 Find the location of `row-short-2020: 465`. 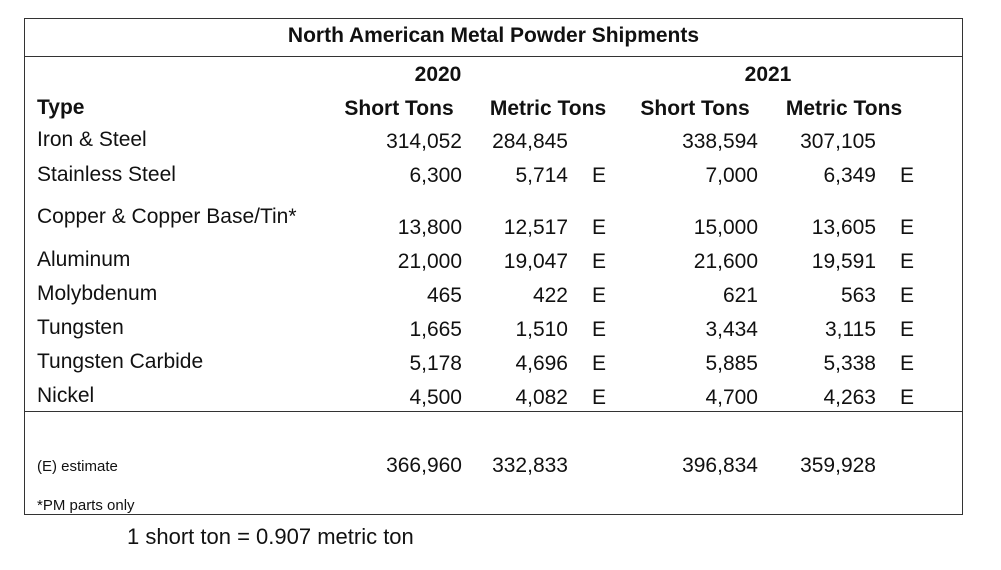

row-short-2020: 465 is located at coordinates (444, 295).